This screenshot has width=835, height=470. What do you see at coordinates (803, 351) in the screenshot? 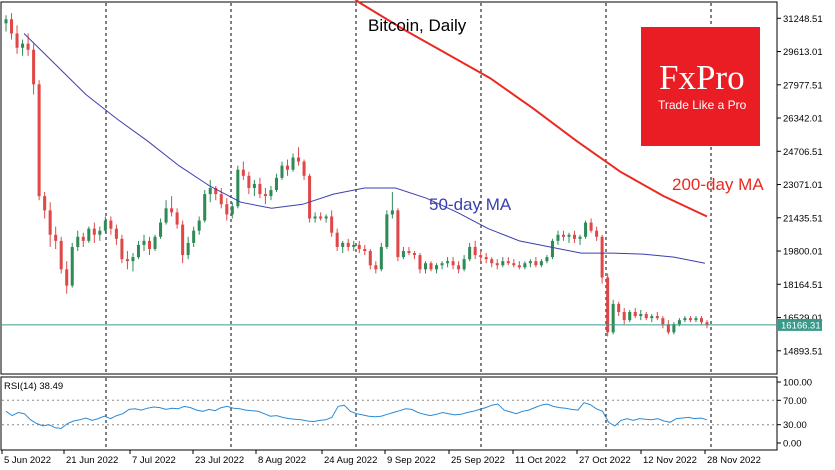
I see `y-tick-label: 14893.51` at bounding box center [803, 351].